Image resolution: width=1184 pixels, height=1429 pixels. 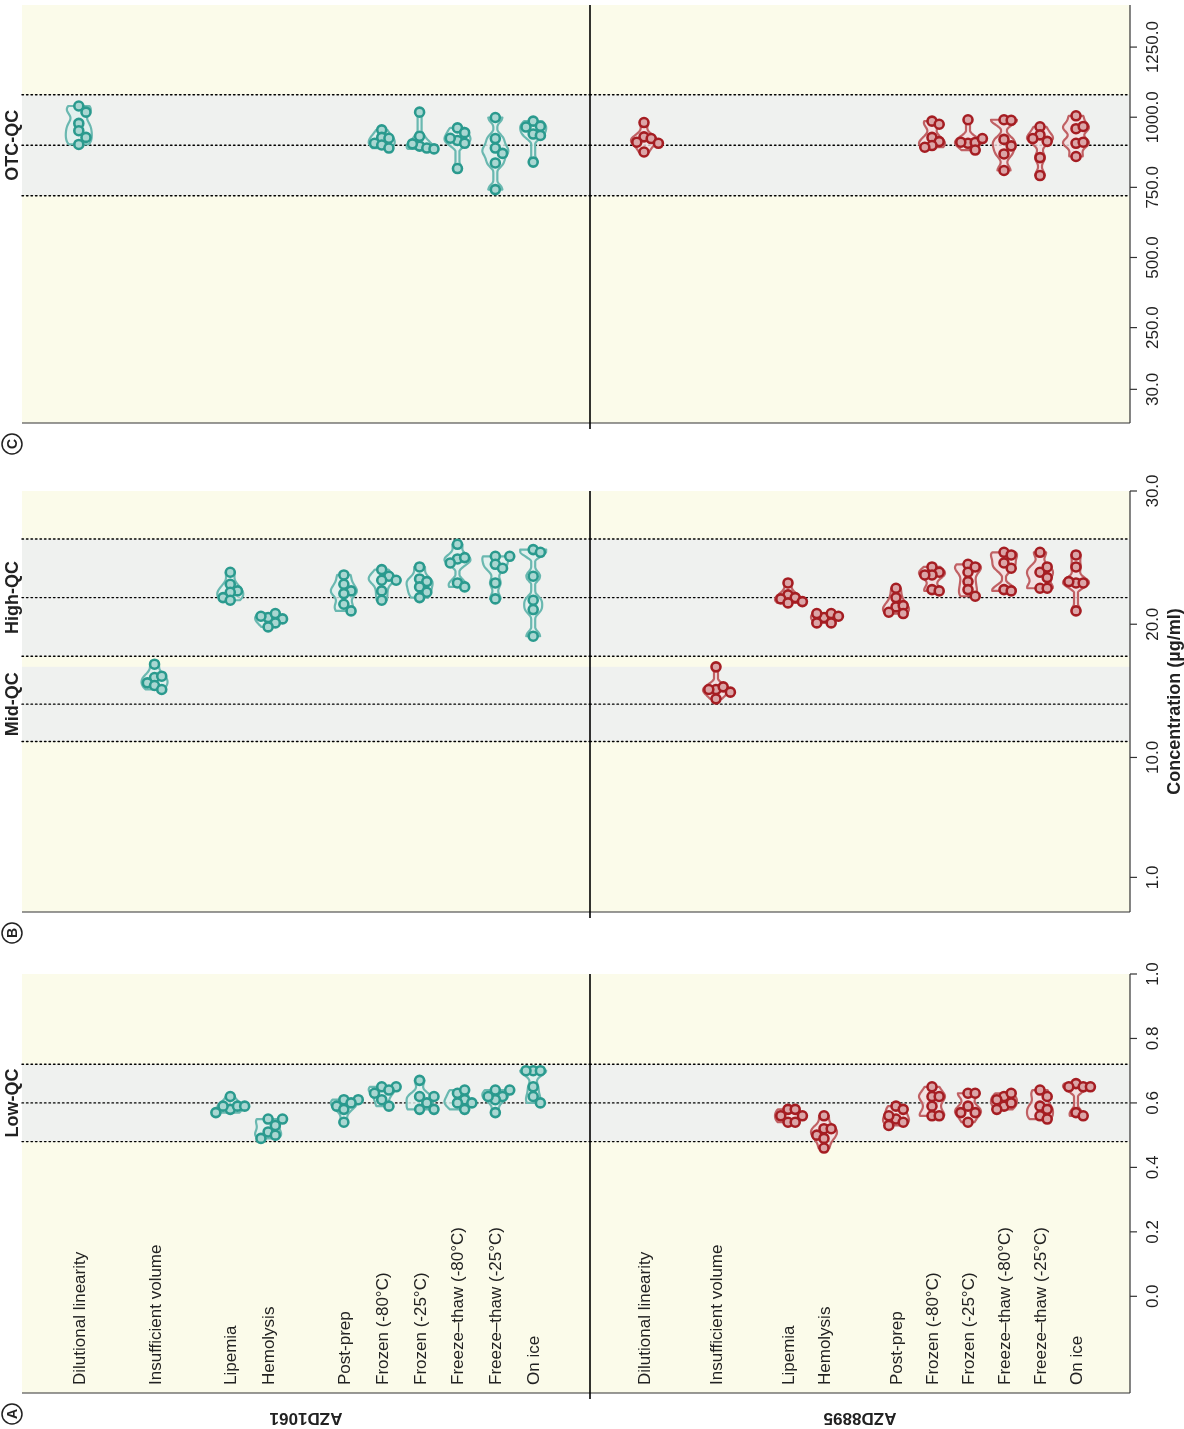 I want to click on y-axis-title: Concentration (µg/ml), so click(x=1174, y=701).